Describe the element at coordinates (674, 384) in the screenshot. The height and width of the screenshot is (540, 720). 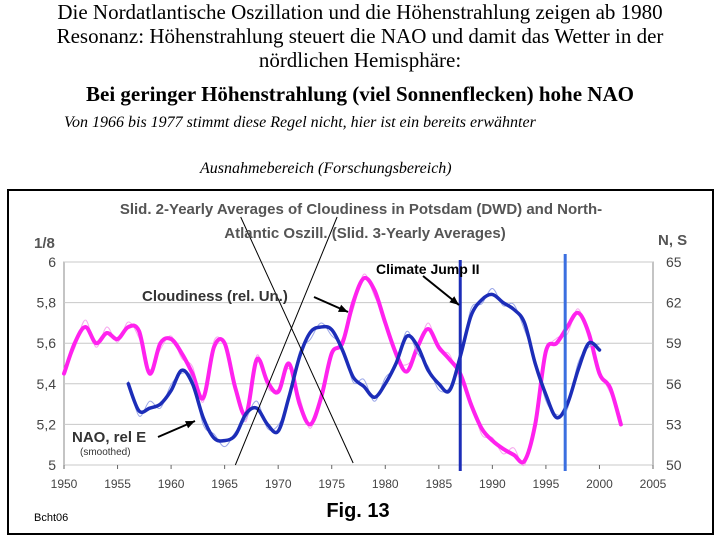
I see `y-right-tick-label: 56` at that location.